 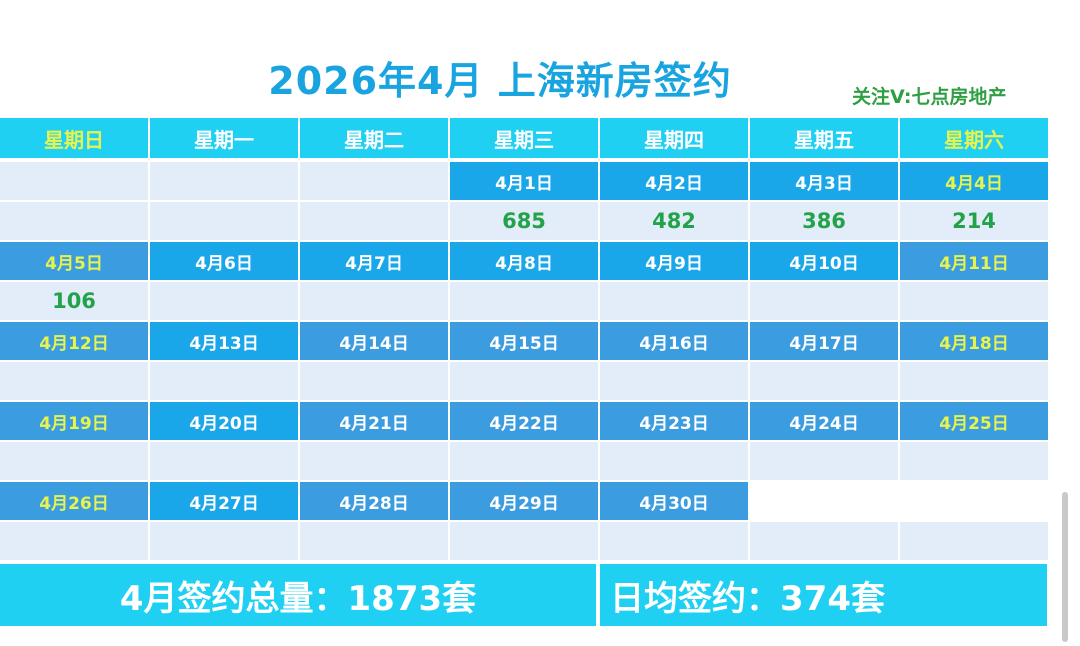 I want to click on date-cell: 4月25日, so click(x=974, y=421).